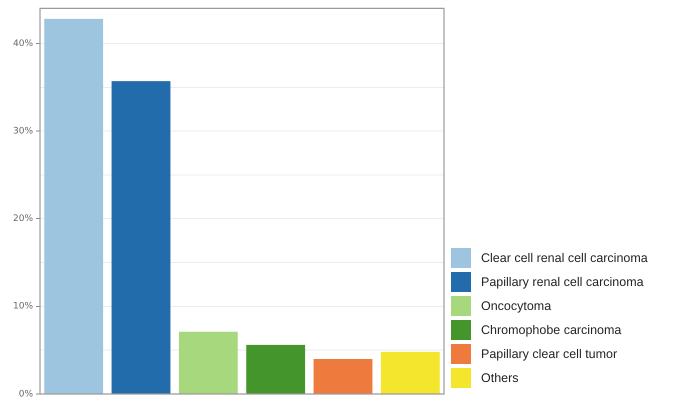 The width and height of the screenshot is (685, 406). I want to click on legend-label: Clear cell renal cell carcinoma, so click(564, 258).